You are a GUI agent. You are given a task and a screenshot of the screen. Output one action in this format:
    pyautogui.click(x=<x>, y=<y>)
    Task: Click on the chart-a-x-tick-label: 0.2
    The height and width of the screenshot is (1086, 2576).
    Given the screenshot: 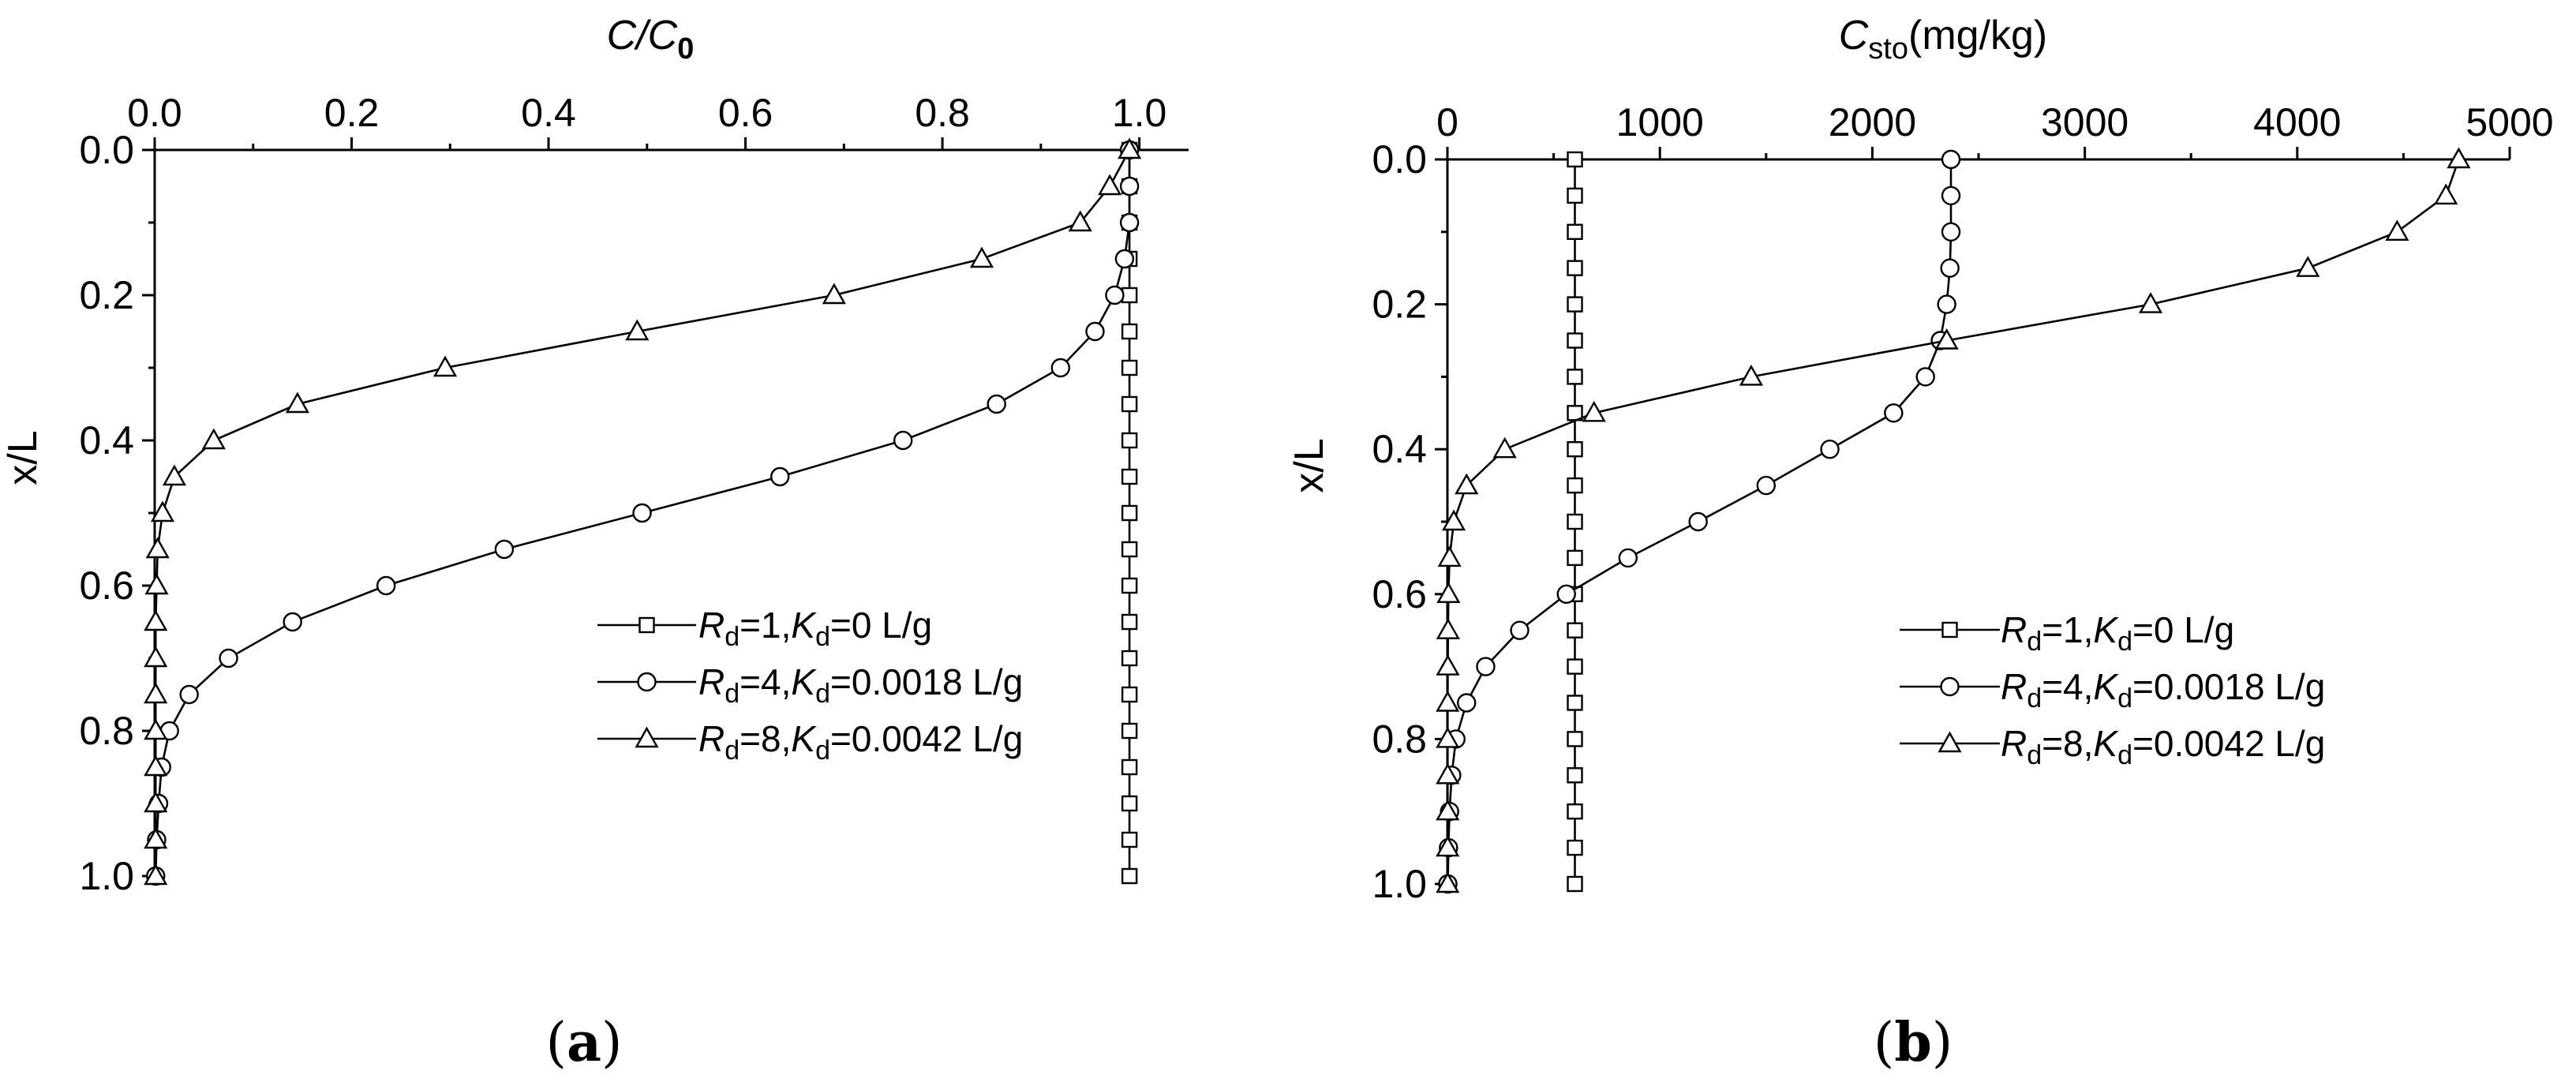 What is the action you would take?
    pyautogui.click(x=352, y=113)
    